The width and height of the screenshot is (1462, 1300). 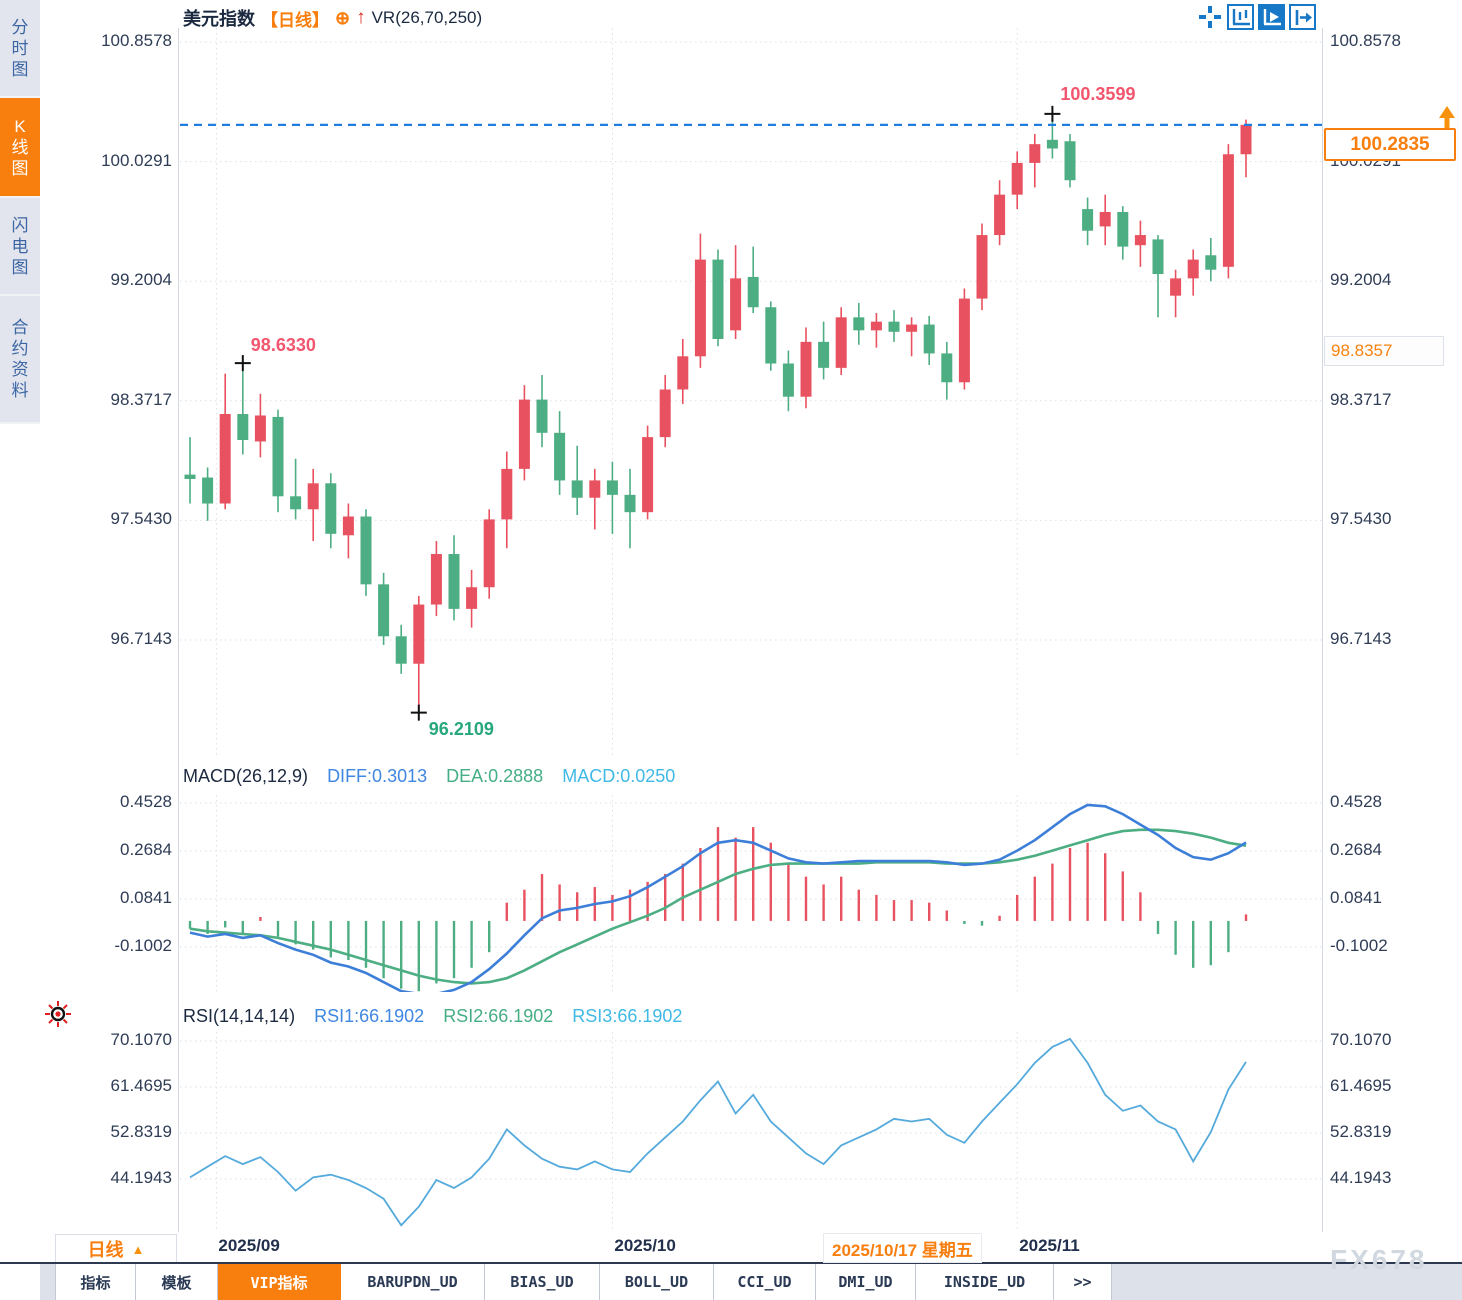 I want to click on rsi-axis-right-3: 44.1943, so click(x=1361, y=1177).